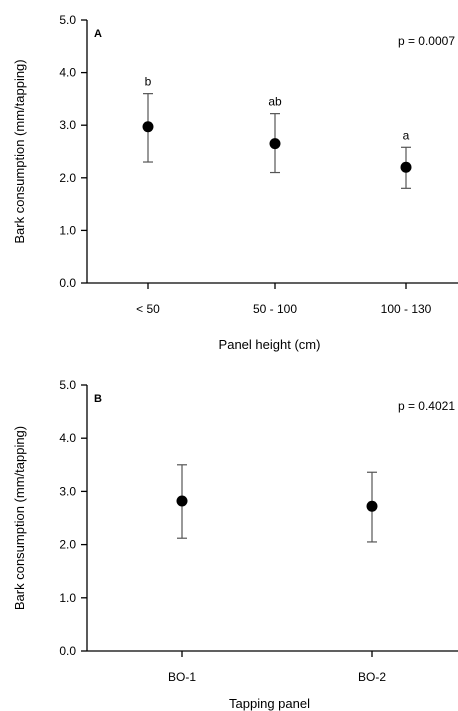 Image resolution: width=458 pixels, height=711 pixels. I want to click on panel-a-y-tick-label: 4.0, so click(67, 73).